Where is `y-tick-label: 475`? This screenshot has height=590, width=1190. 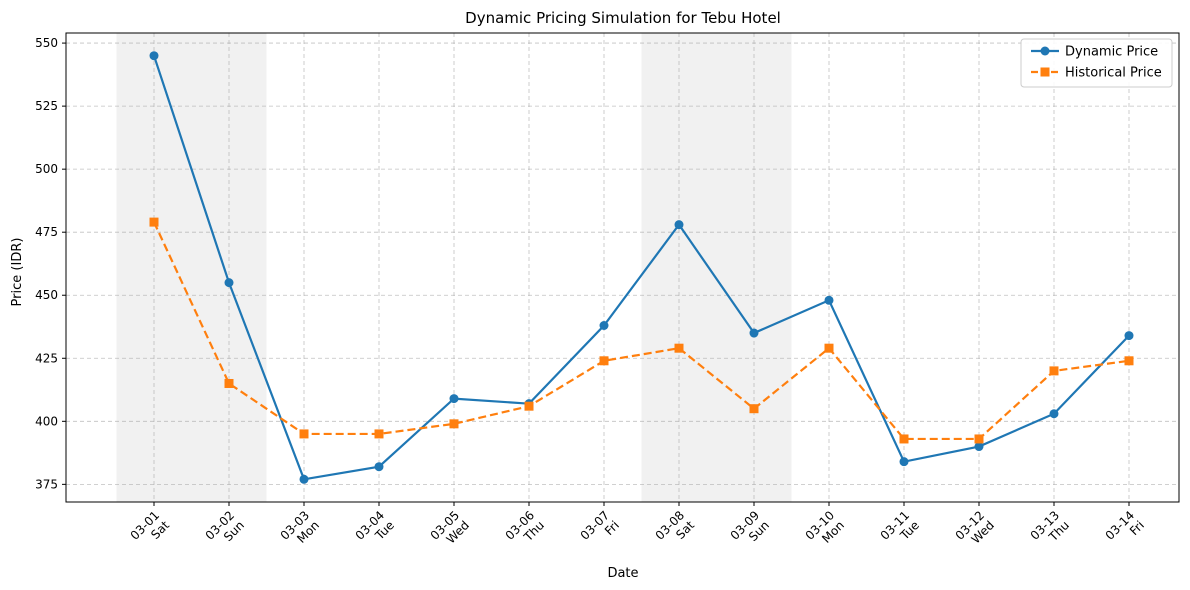
y-tick-label: 475 is located at coordinates (46, 232).